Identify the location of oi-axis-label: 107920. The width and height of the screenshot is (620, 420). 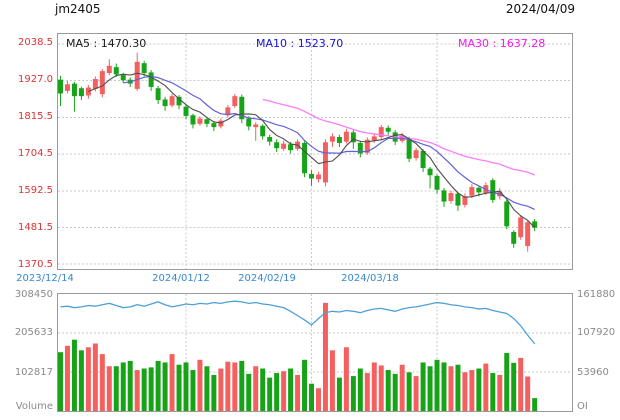
(596, 332).